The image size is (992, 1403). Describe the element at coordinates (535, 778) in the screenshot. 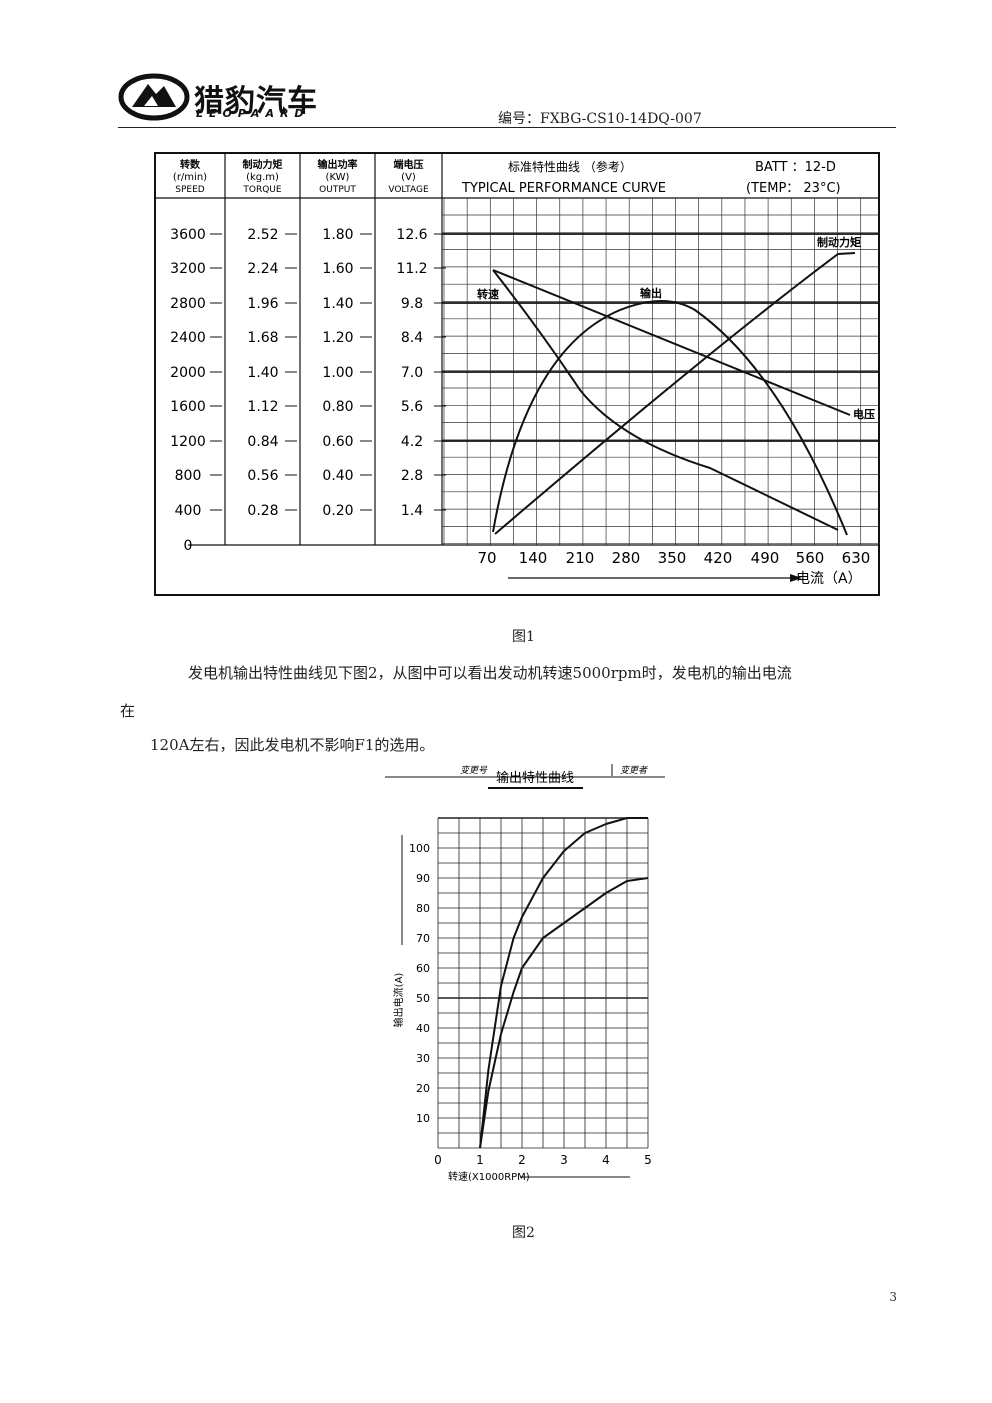

I see `figure2-title: 输出特性曲线` at that location.